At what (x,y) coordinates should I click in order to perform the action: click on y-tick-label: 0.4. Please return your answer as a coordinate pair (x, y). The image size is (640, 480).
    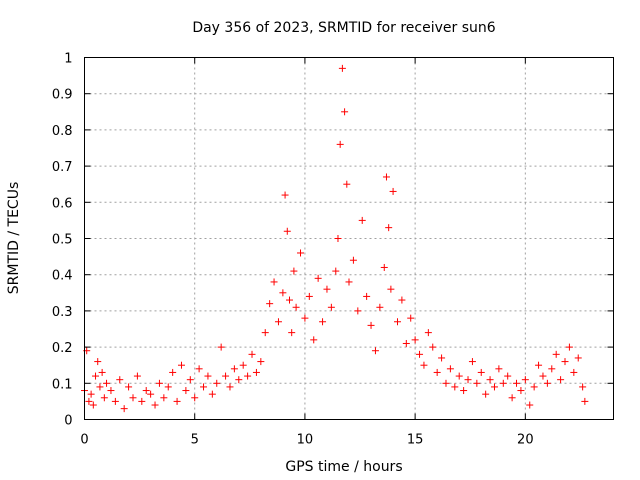
    Looking at the image, I should click on (62, 276).